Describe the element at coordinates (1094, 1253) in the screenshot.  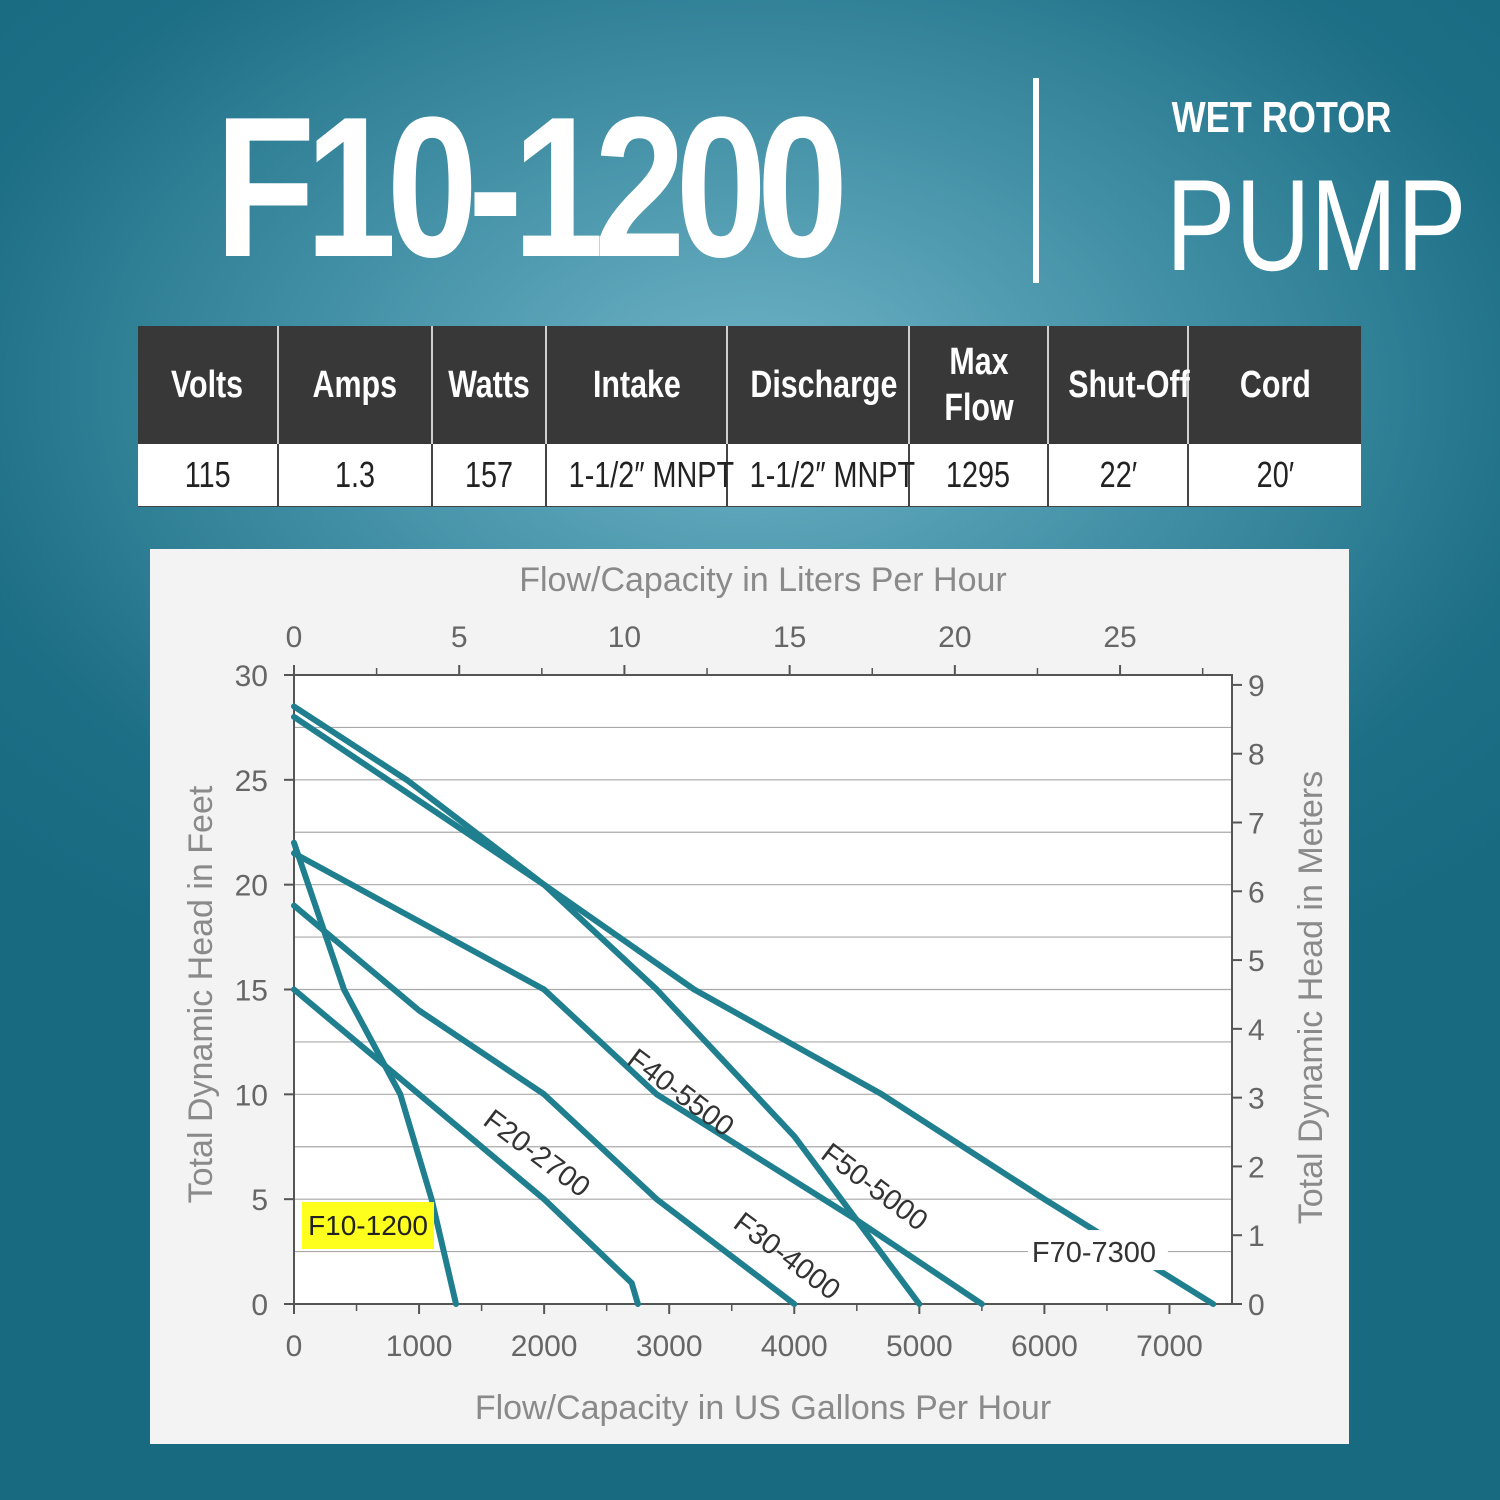
I see `curve-label-f70-7300: F70-7300` at that location.